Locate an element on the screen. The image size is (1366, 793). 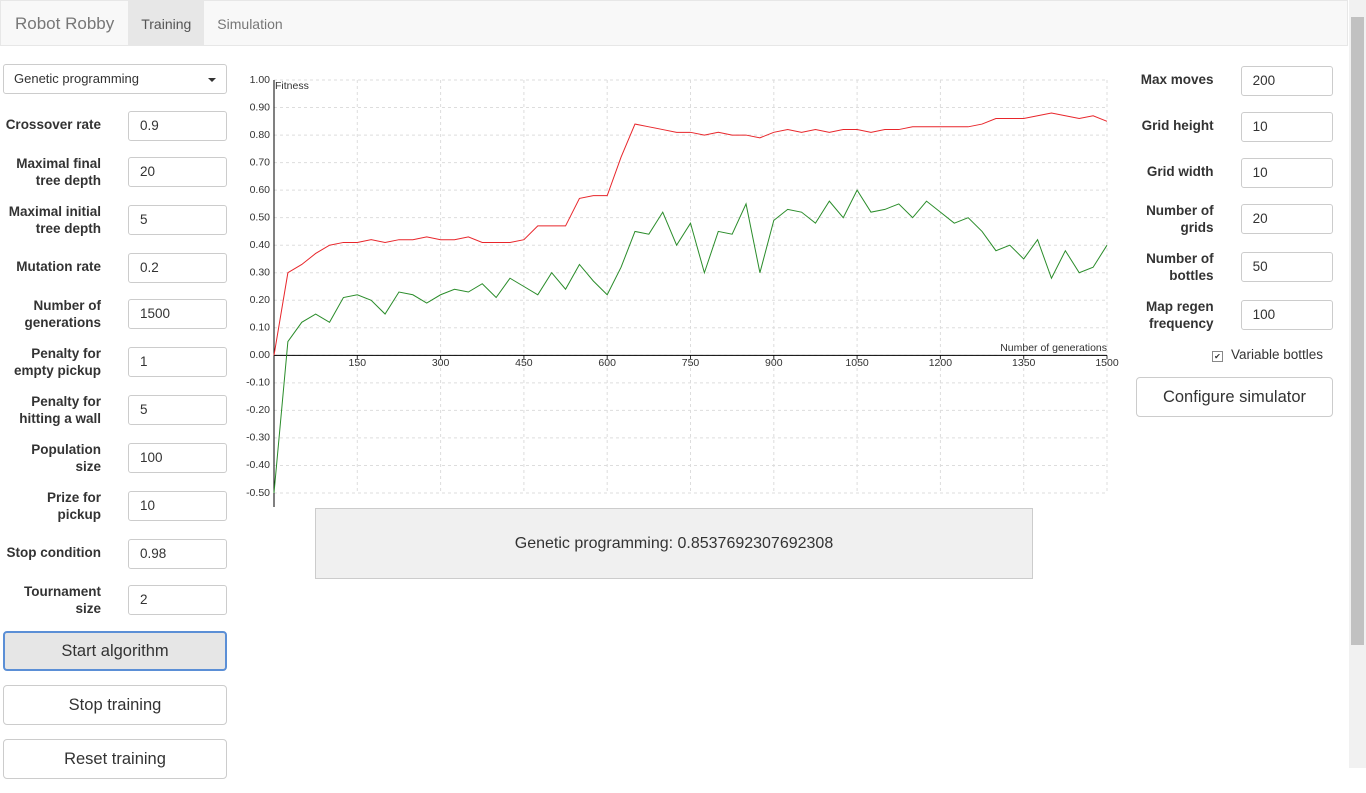
param-label: Max moves is located at coordinates (1177, 79).